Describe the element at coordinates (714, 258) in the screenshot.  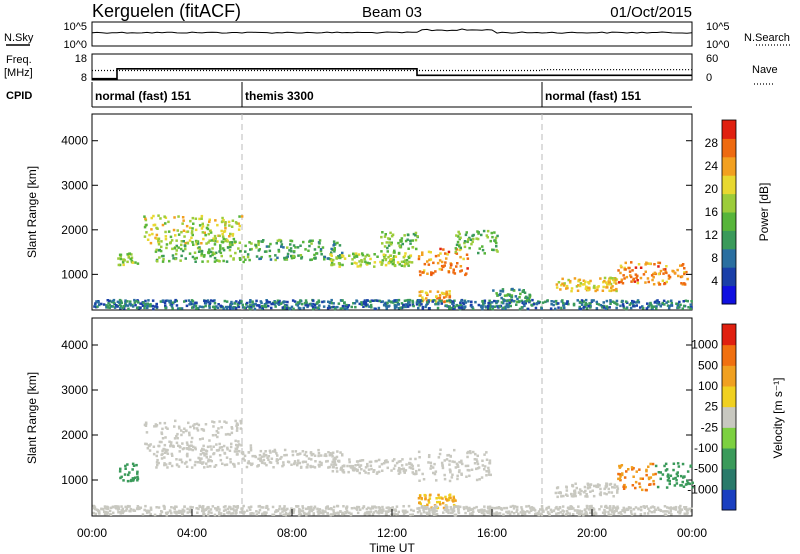
I see `power-colorbar-tick: 8` at that location.